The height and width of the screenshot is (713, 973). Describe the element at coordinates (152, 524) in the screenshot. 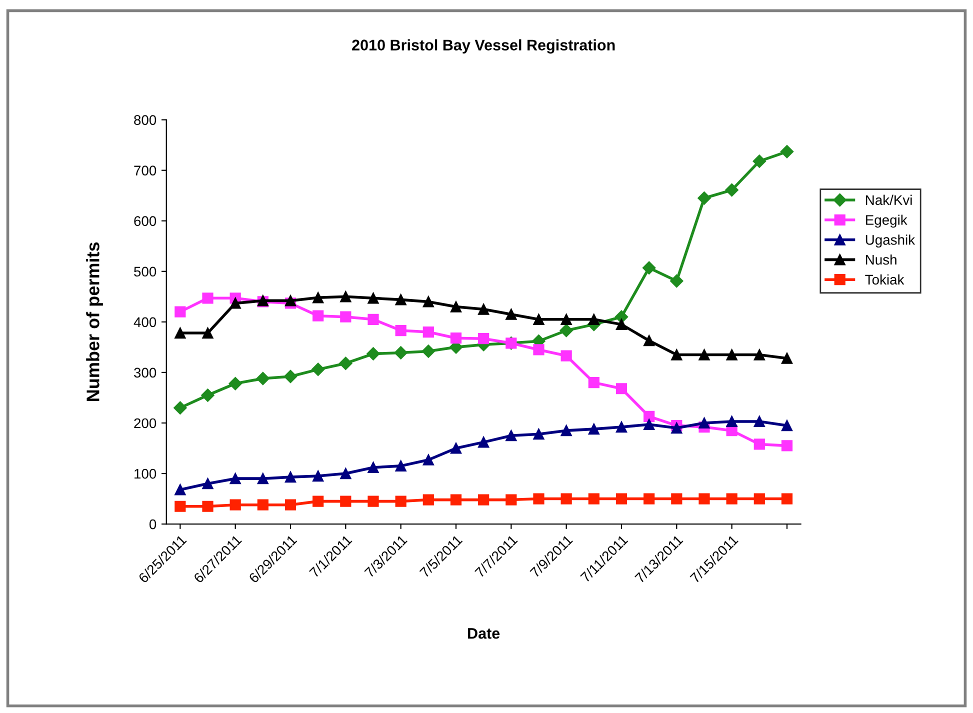

I see `y-tick-label: 0` at that location.